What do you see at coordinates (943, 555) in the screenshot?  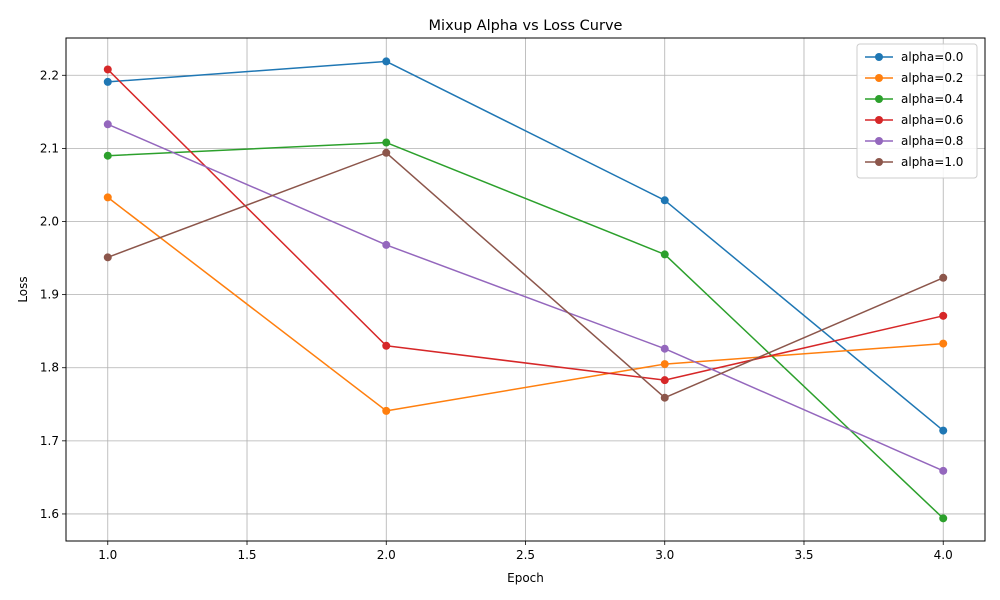 I see `x-tick-label: 4.0` at bounding box center [943, 555].